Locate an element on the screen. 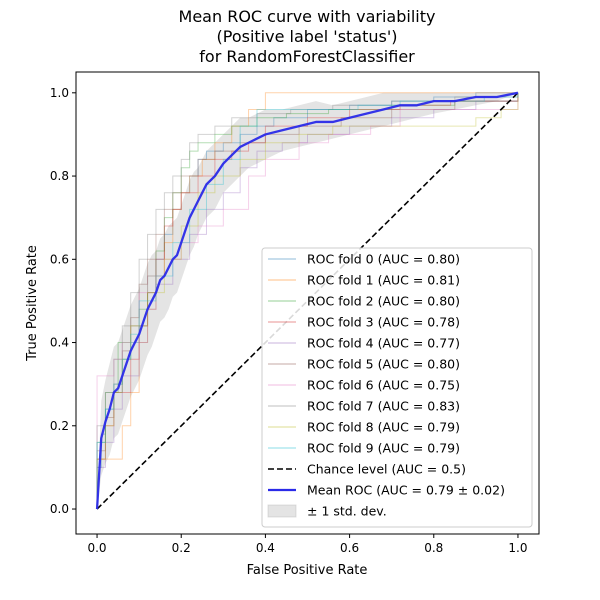 The height and width of the screenshot is (600, 600). legend-entry-fold-1: ROC fold 1 (AUC = 0.81) is located at coordinates (364, 280).